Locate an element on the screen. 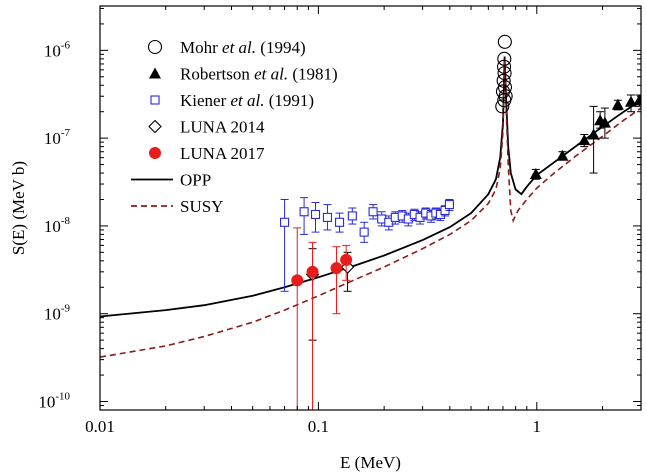  x-tick-label: 0.1 is located at coordinates (318, 426).